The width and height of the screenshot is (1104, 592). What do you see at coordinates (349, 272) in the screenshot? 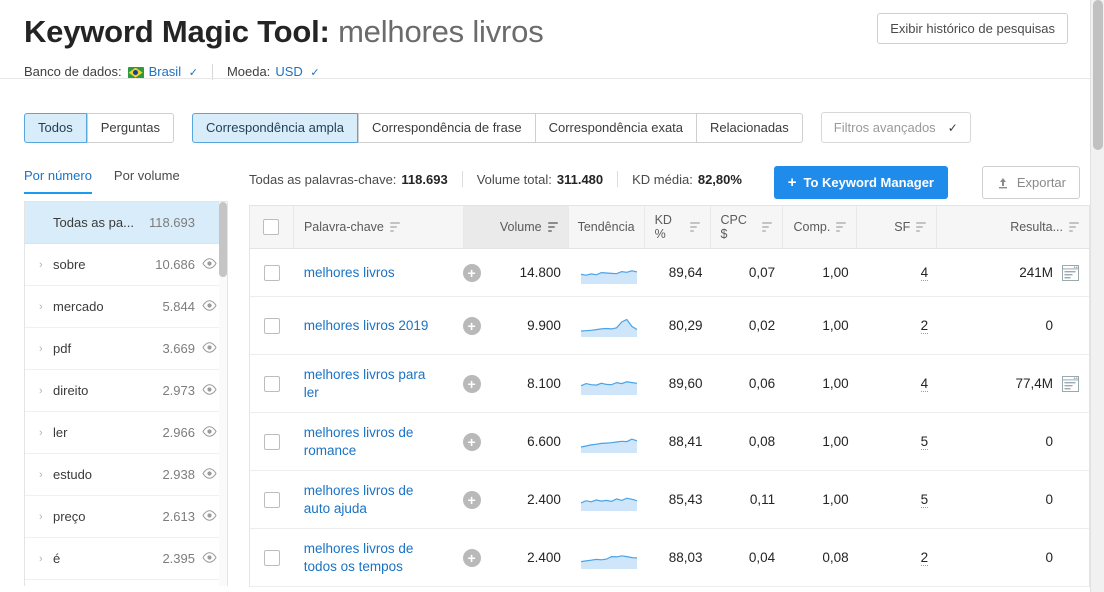
I see `keyword-link: melhores livros` at bounding box center [349, 272].